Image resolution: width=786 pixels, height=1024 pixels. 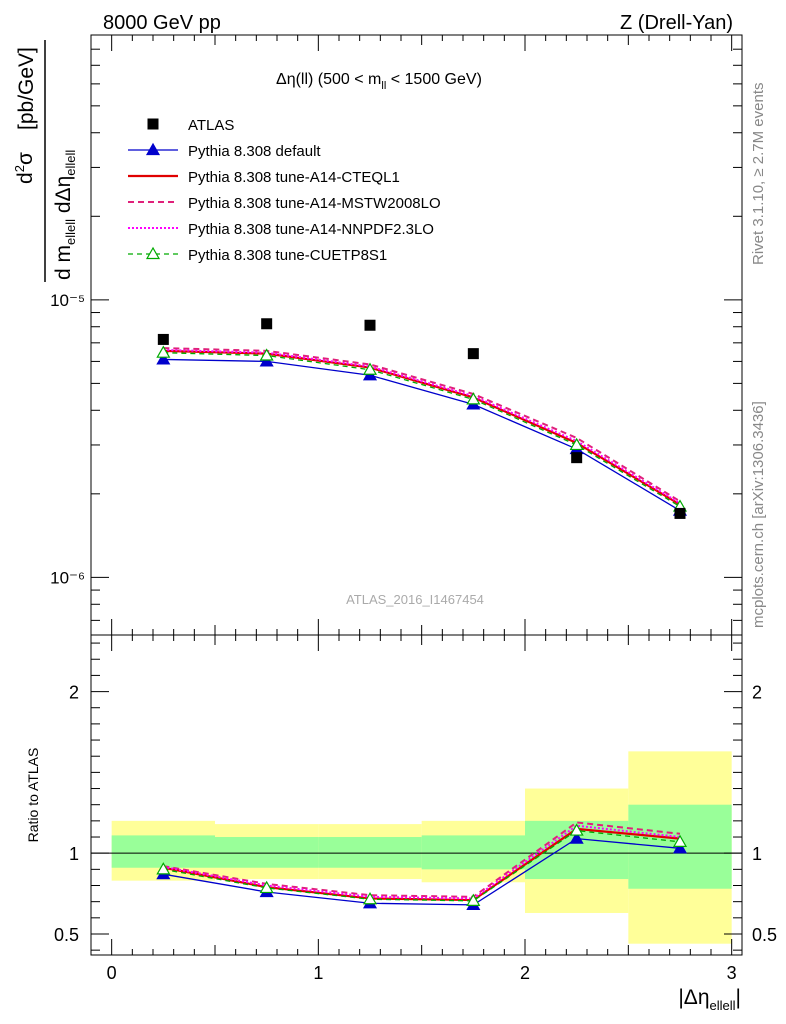 I want to click on ratio-y-tick-label-right: 2, so click(x=757, y=693).